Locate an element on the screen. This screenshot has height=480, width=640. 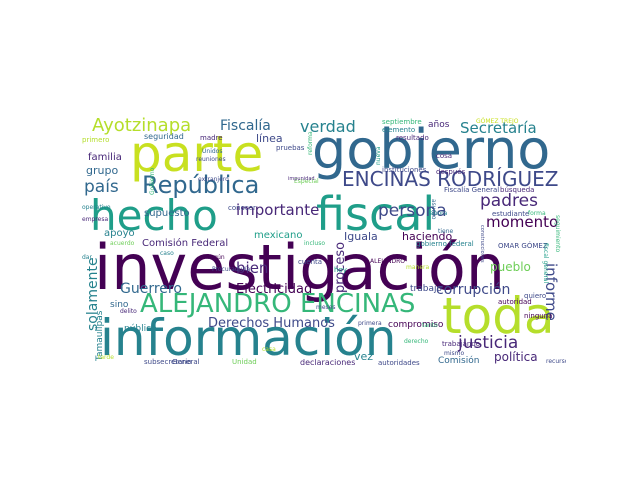
word: Procuraduría is located at coordinates (231, 269).